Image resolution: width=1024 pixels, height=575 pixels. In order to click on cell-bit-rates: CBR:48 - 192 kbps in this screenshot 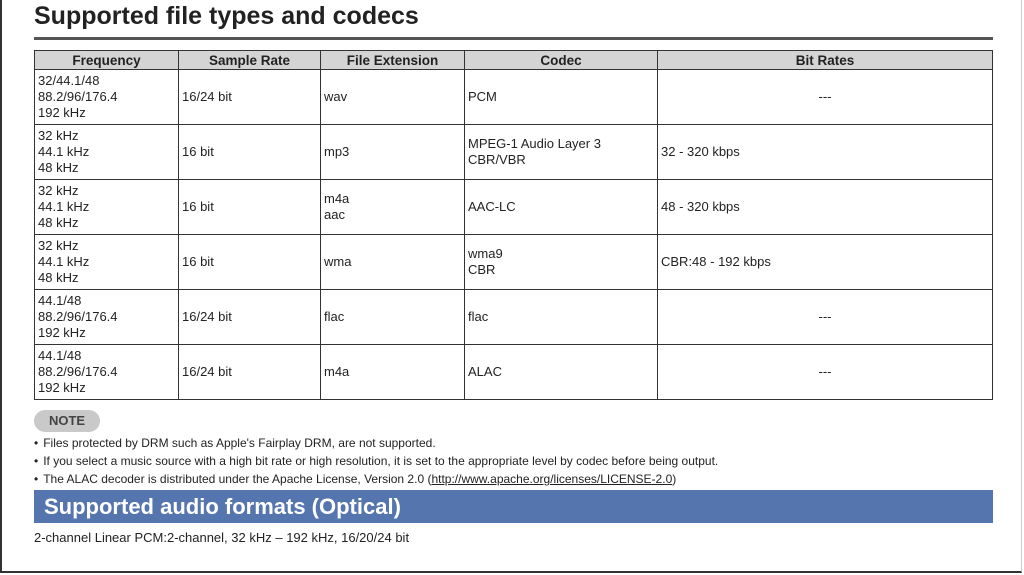, I will do `click(825, 262)`.